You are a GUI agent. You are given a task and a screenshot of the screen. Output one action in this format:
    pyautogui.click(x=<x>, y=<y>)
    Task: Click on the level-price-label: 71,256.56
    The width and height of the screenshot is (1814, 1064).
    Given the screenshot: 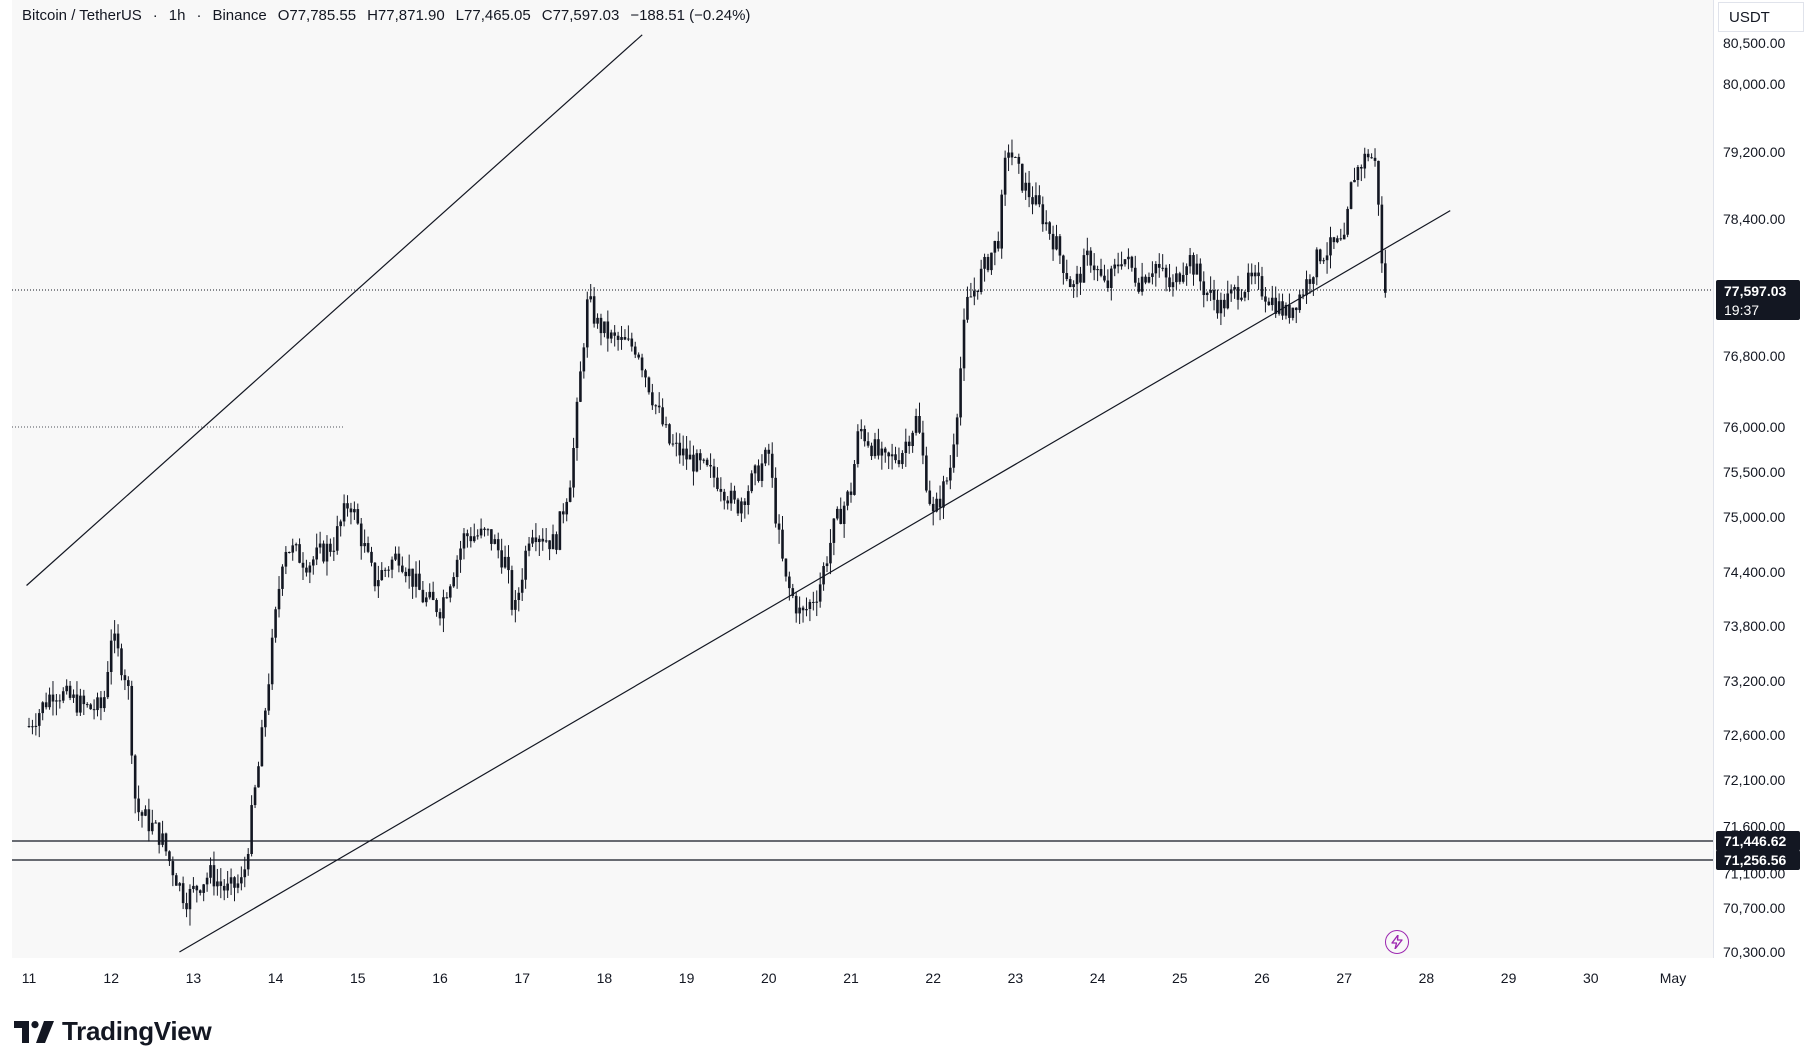 What is the action you would take?
    pyautogui.click(x=1755, y=860)
    